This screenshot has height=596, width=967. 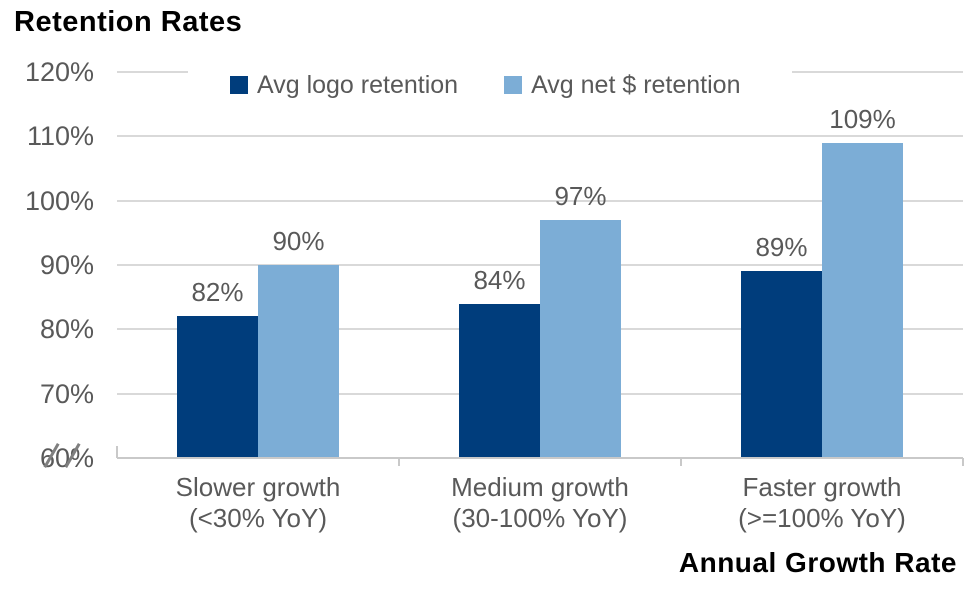 I want to click on bar-data-label: 109%, so click(x=862, y=118).